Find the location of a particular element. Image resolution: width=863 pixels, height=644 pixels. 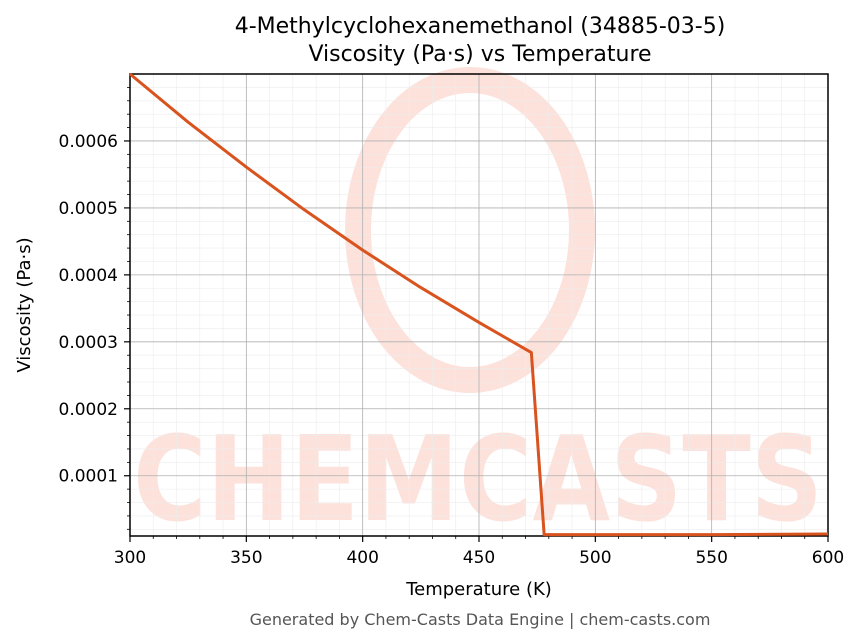

chart-title: 4-Methylcyclohexanemethanol (34885-03-5) is located at coordinates (480, 26).